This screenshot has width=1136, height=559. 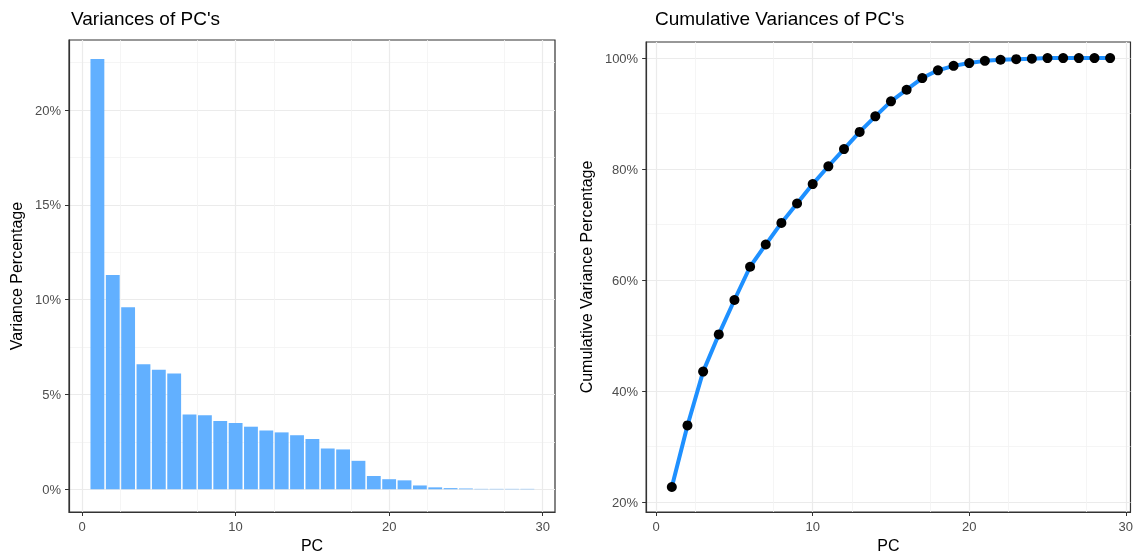 What do you see at coordinates (146, 18) in the screenshot?
I see `chart-title: Variances of PC's` at bounding box center [146, 18].